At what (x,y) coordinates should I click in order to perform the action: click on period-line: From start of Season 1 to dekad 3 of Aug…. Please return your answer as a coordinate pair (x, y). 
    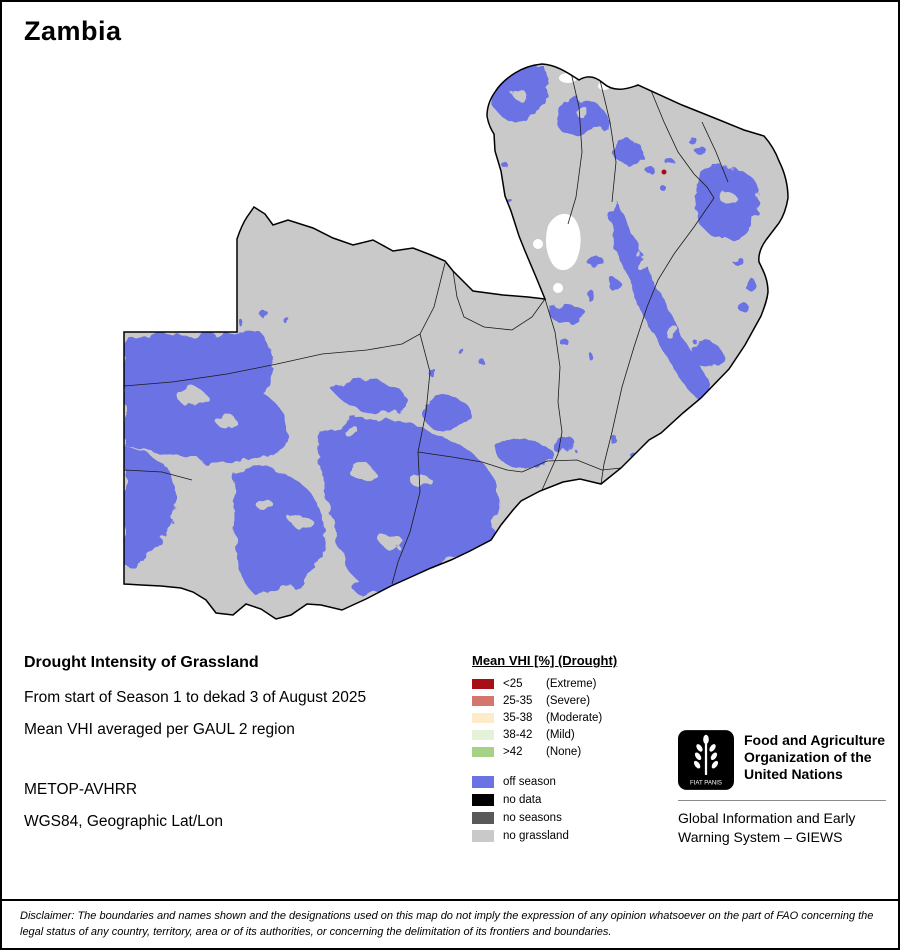
    Looking at the image, I should click on (195, 697).